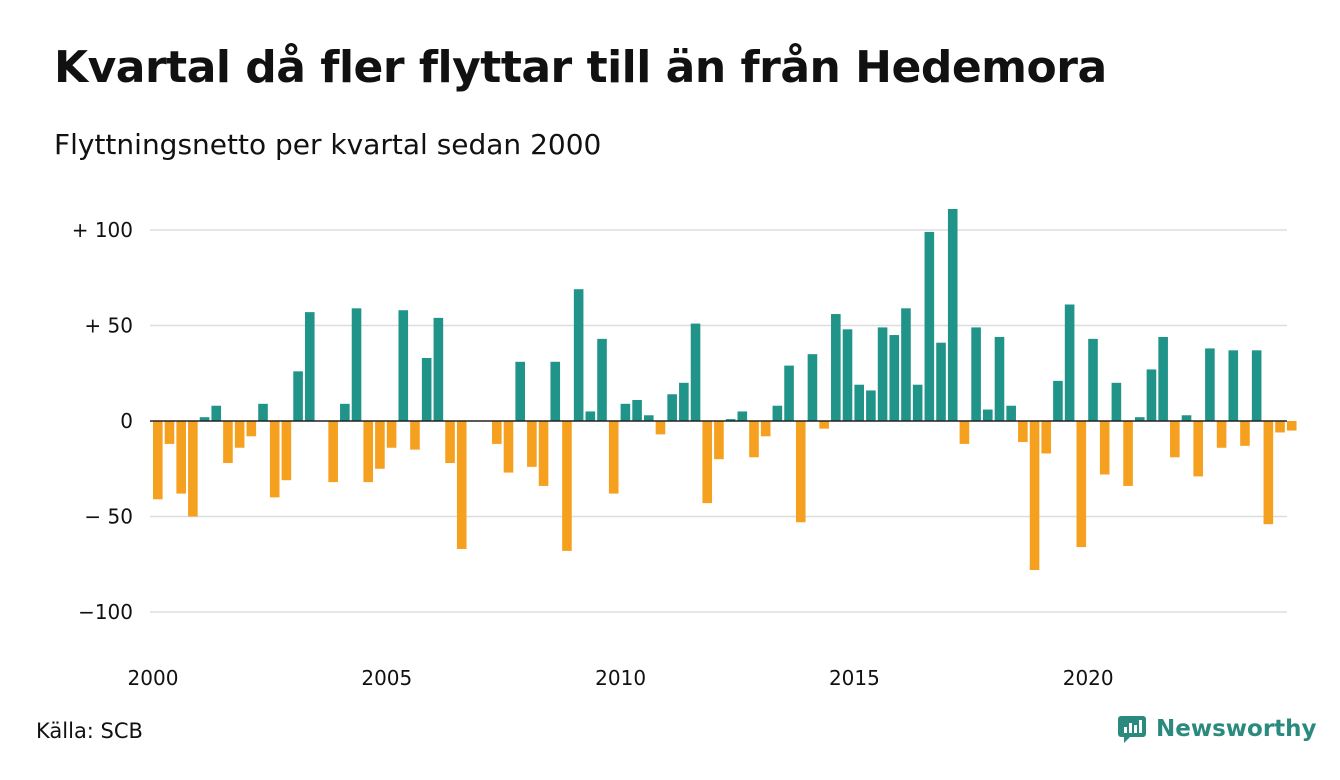 The image size is (1340, 780). What do you see at coordinates (228, 442) in the screenshot?
I see `bar: 2001 Q3: -22` at bounding box center [228, 442].